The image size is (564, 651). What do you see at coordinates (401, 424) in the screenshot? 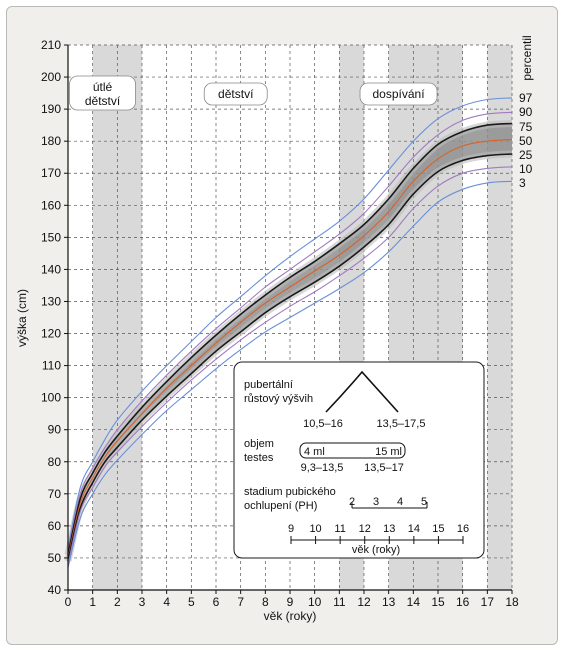
I see `pubertal-range-boys: 13,5–17,5` at bounding box center [401, 424].